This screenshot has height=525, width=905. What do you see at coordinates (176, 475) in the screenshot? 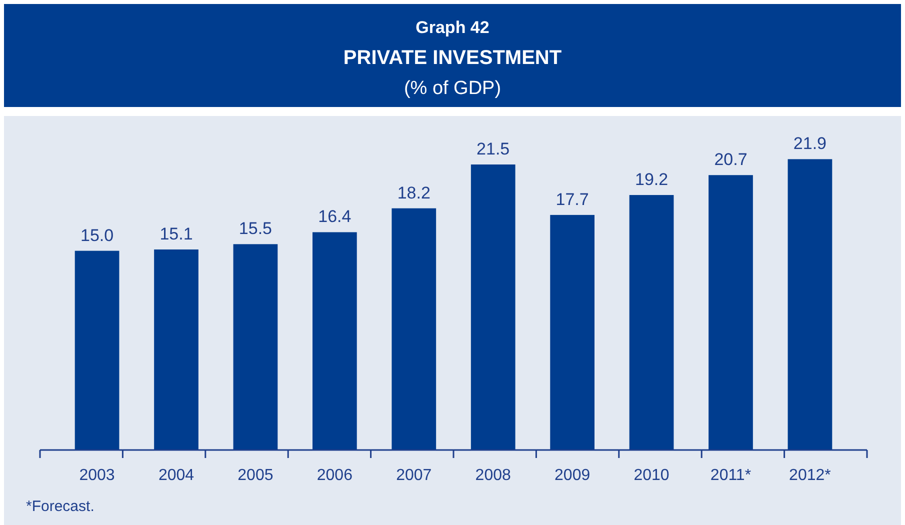
I see `x-tick-label: 2004` at bounding box center [176, 475].